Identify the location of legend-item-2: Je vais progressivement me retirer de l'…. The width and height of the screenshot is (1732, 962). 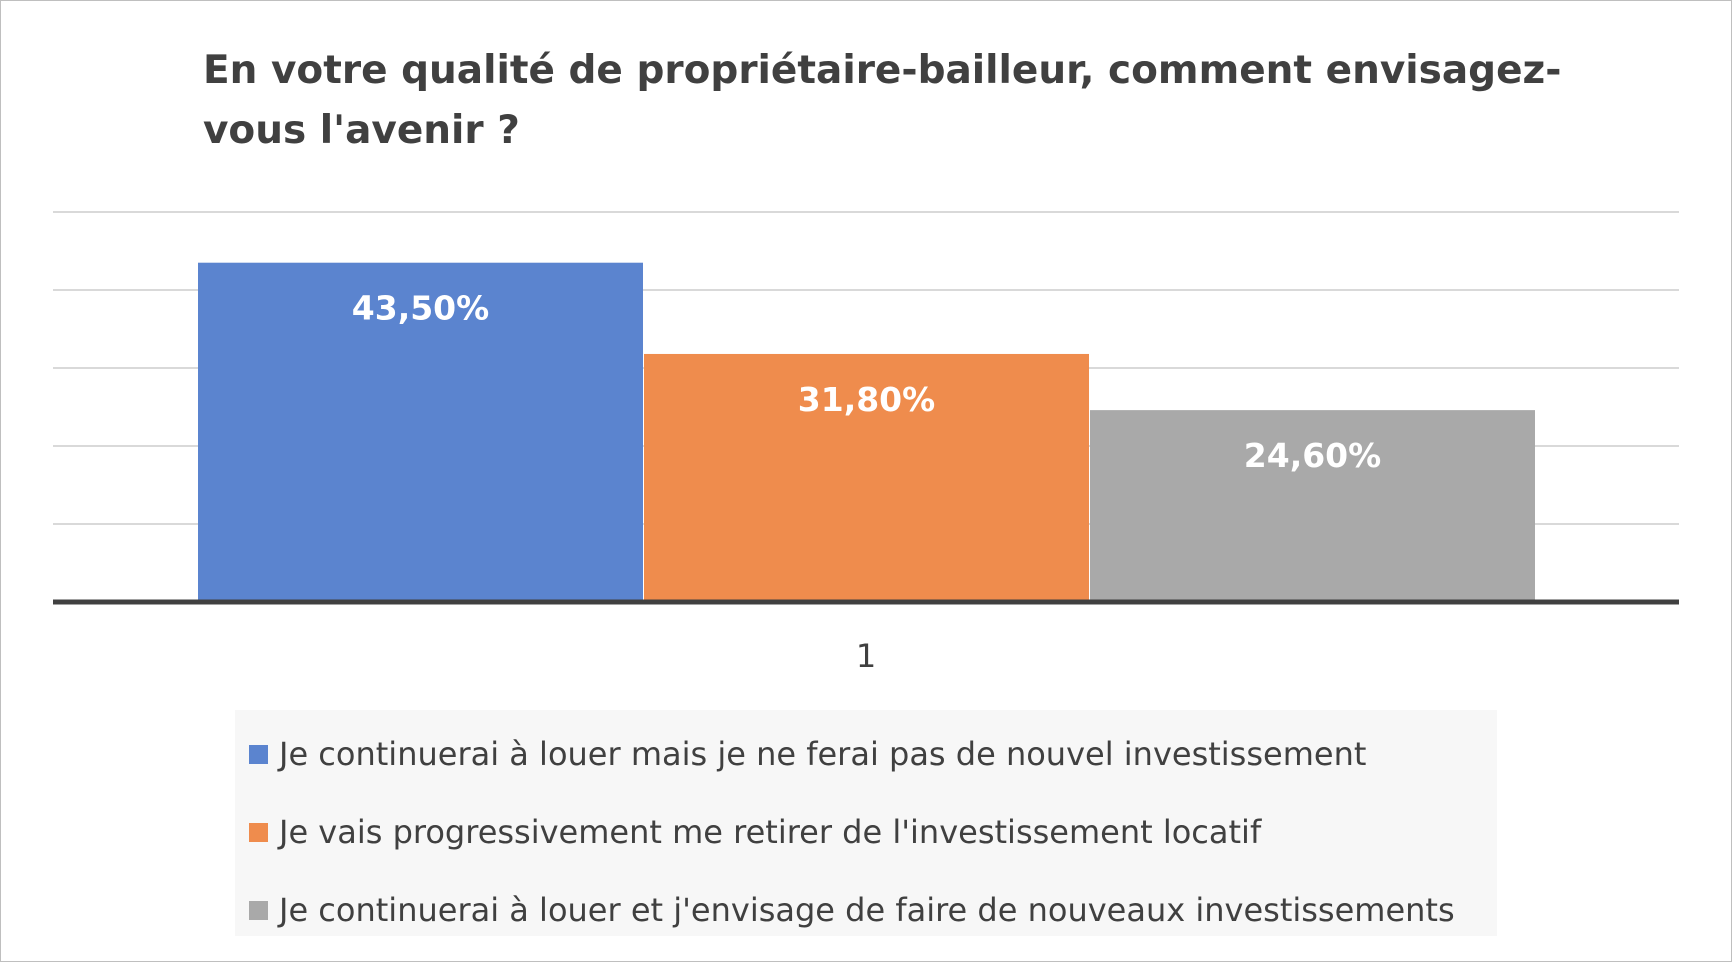
(755, 832).